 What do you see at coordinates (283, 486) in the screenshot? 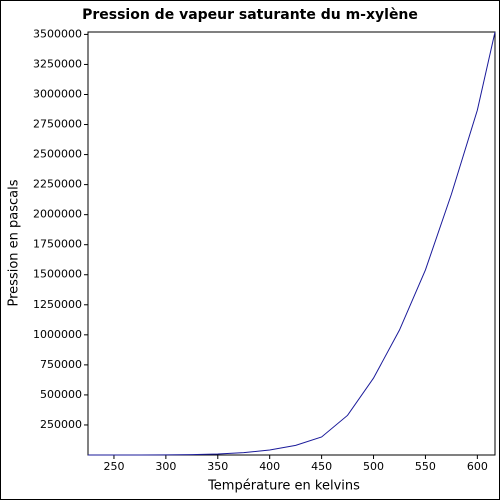
I see `x-axis-label: Température en kelvins` at bounding box center [283, 486].